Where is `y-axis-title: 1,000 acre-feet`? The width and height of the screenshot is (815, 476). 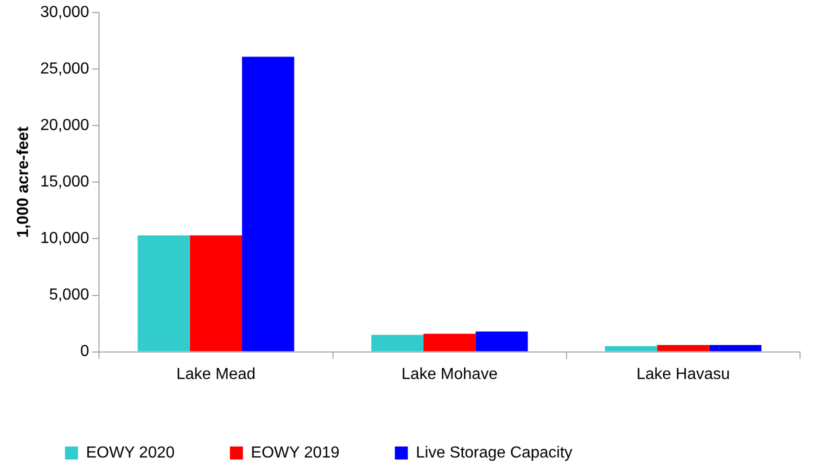 y-axis-title: 1,000 acre-feet is located at coordinates (23, 182).